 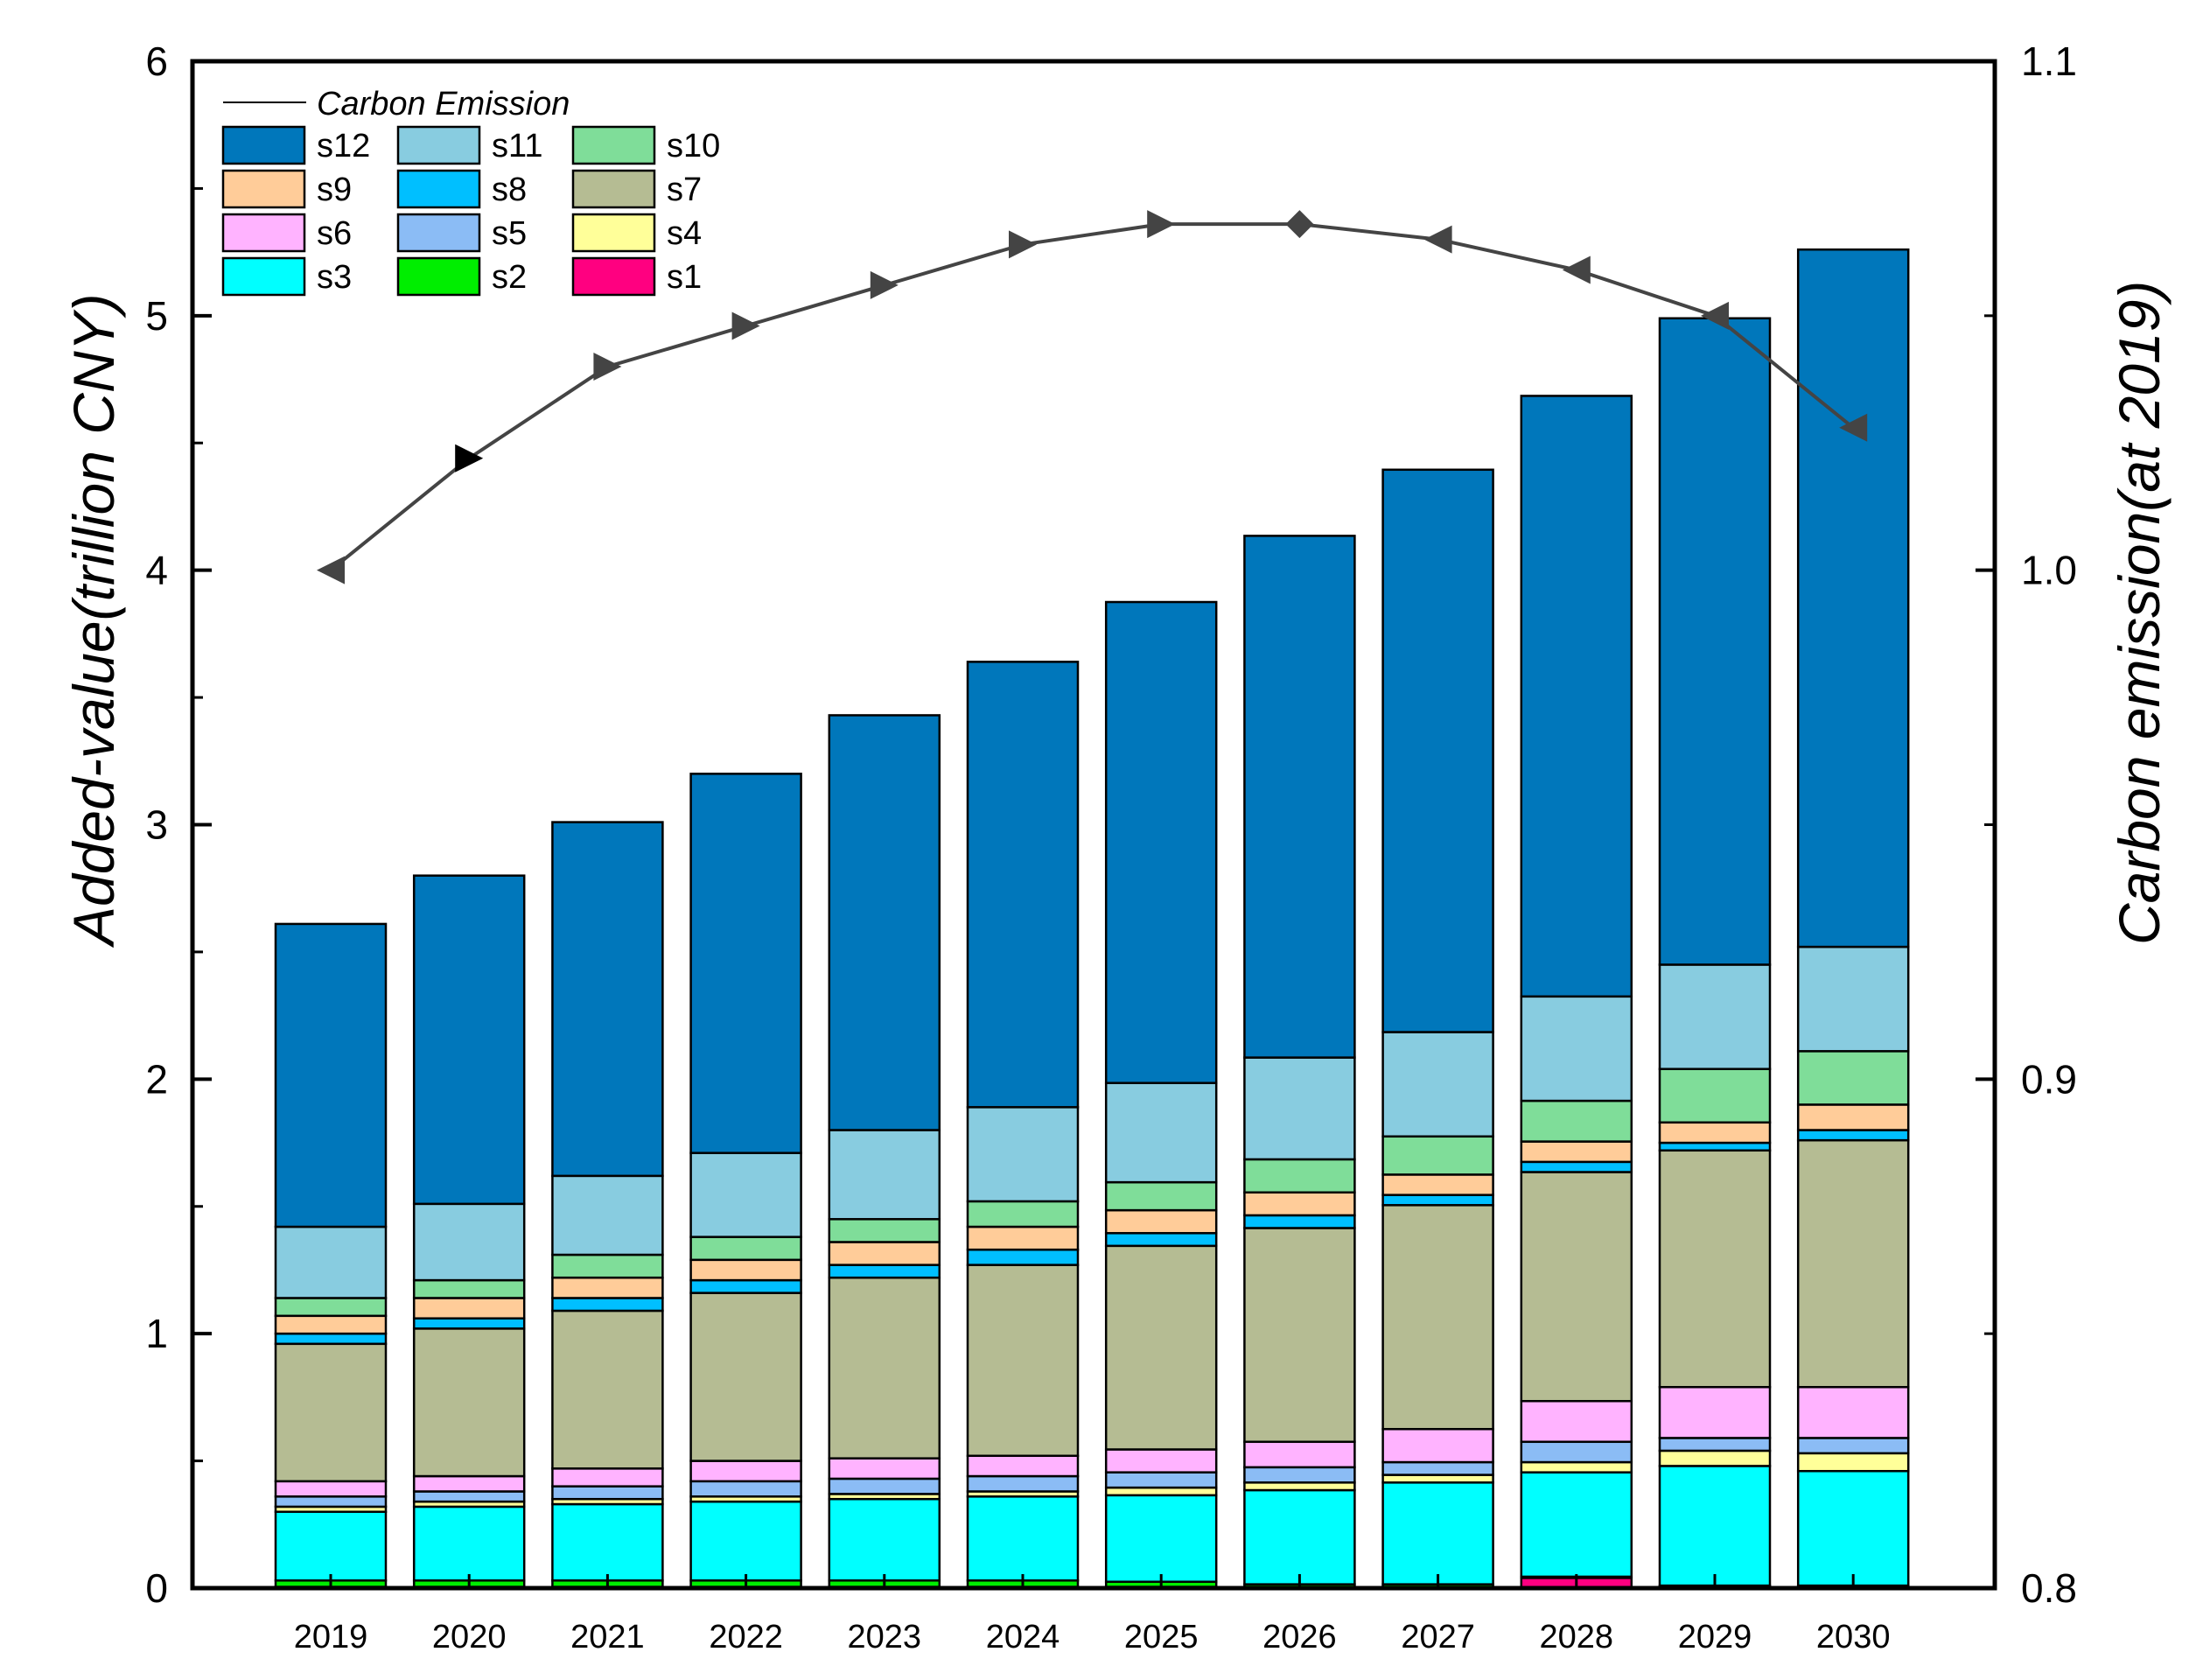 I want to click on bar-s6-2022, so click(x=745, y=1471).